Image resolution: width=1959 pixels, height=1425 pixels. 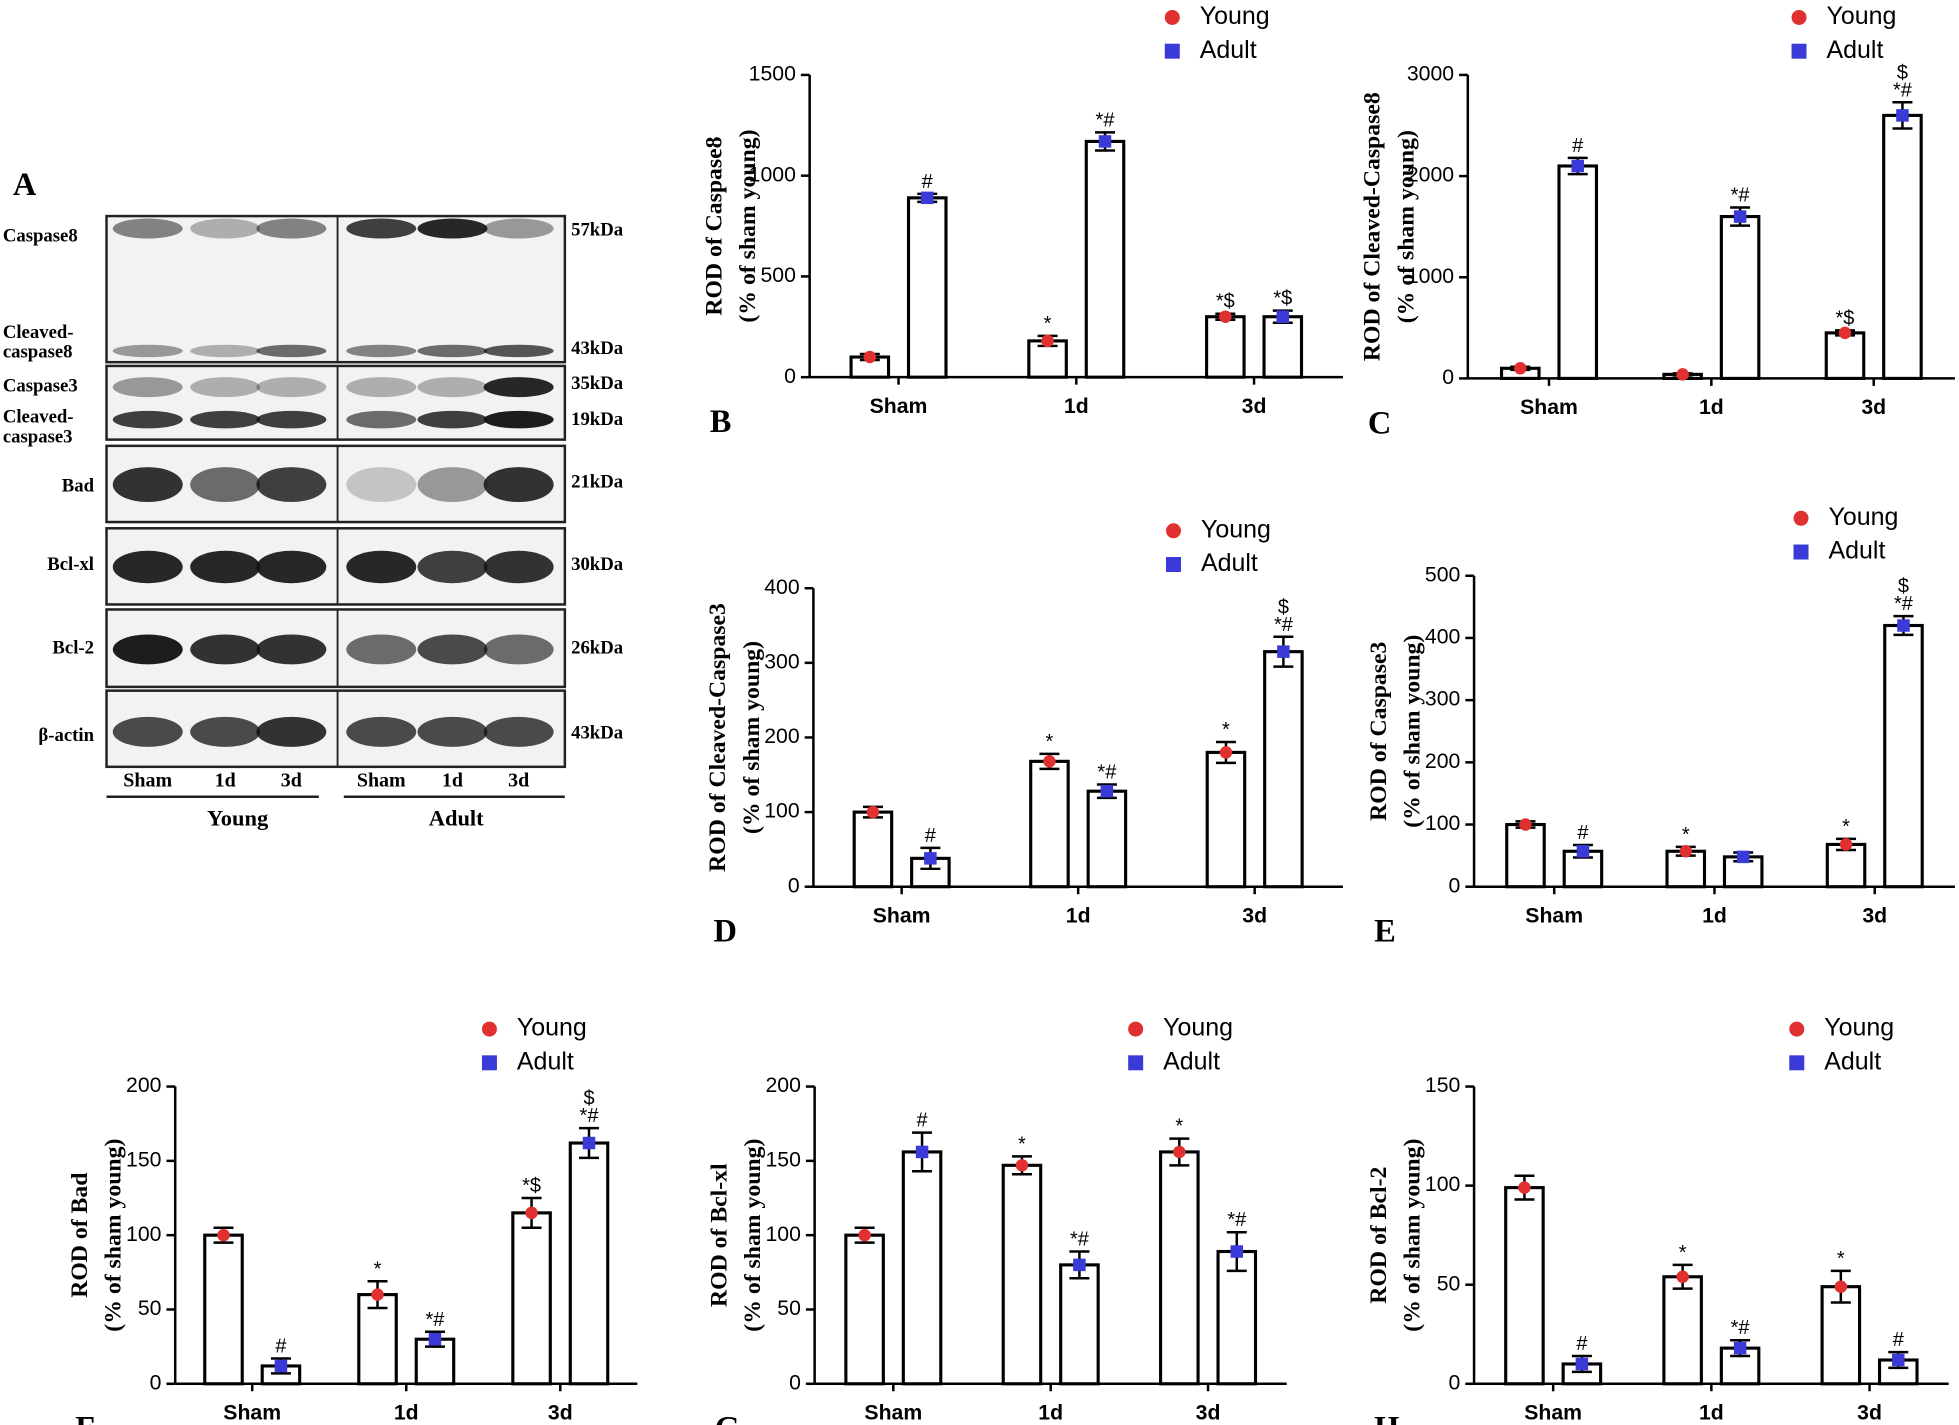 I want to click on panel-label: F, so click(x=85, y=1418).